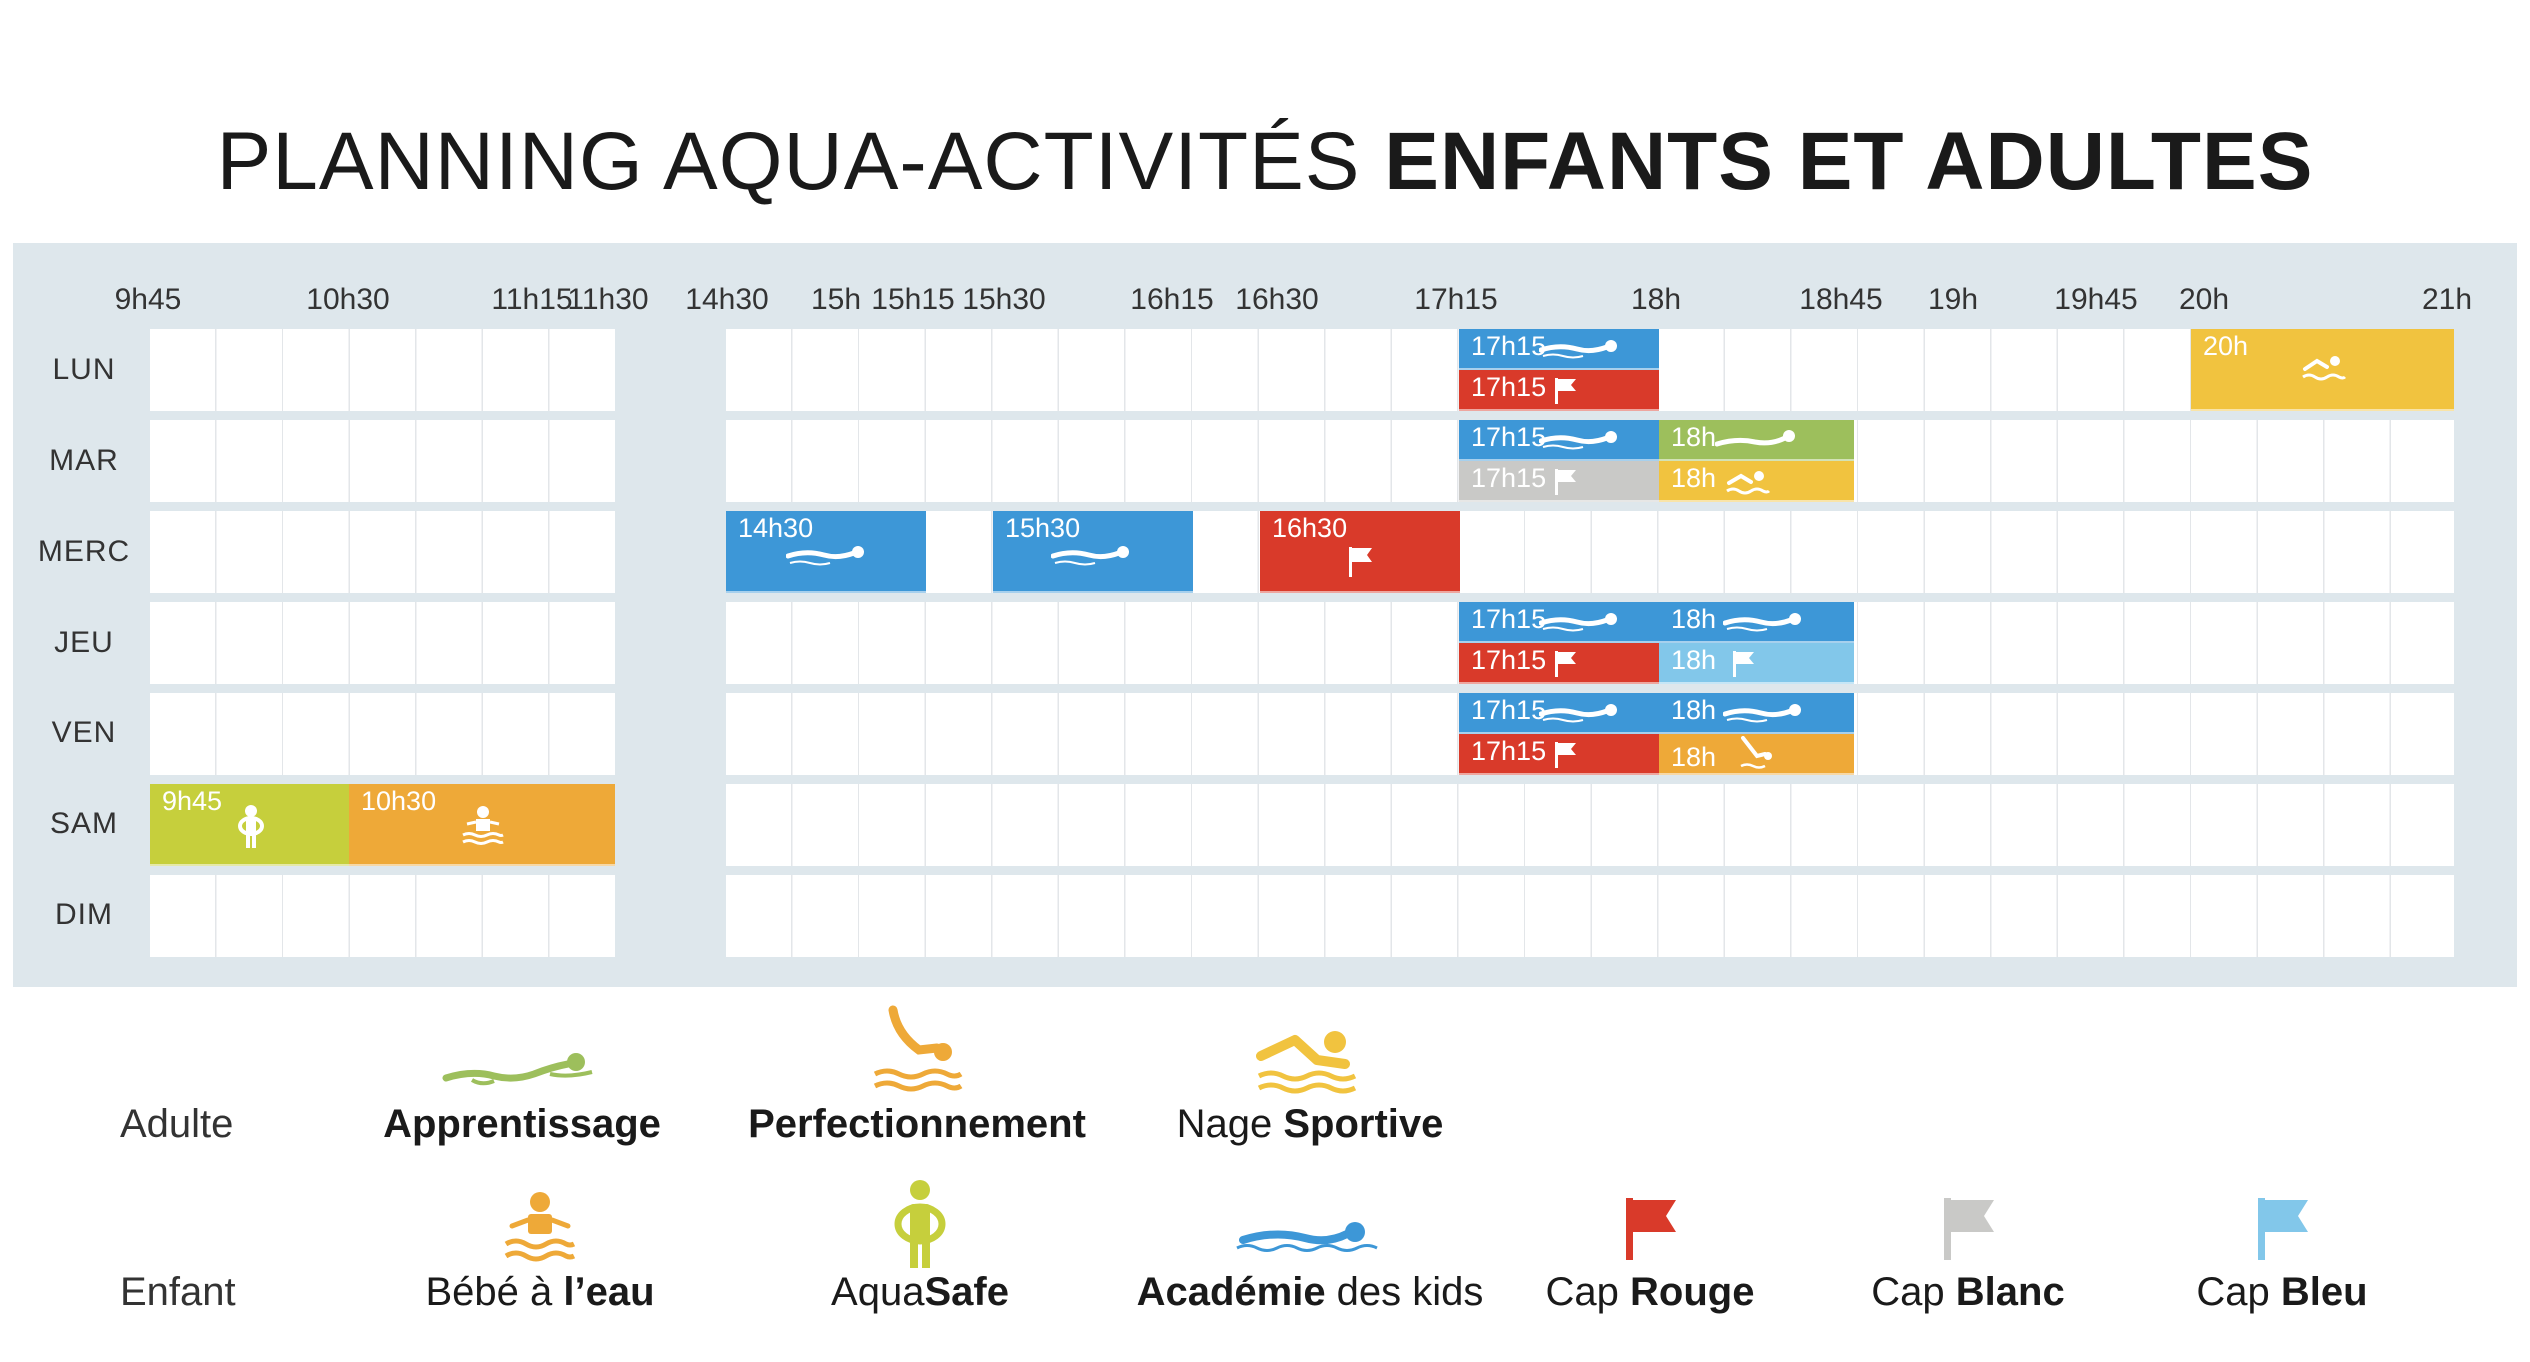  I want to click on row-afternoon-merc, so click(1590, 552).